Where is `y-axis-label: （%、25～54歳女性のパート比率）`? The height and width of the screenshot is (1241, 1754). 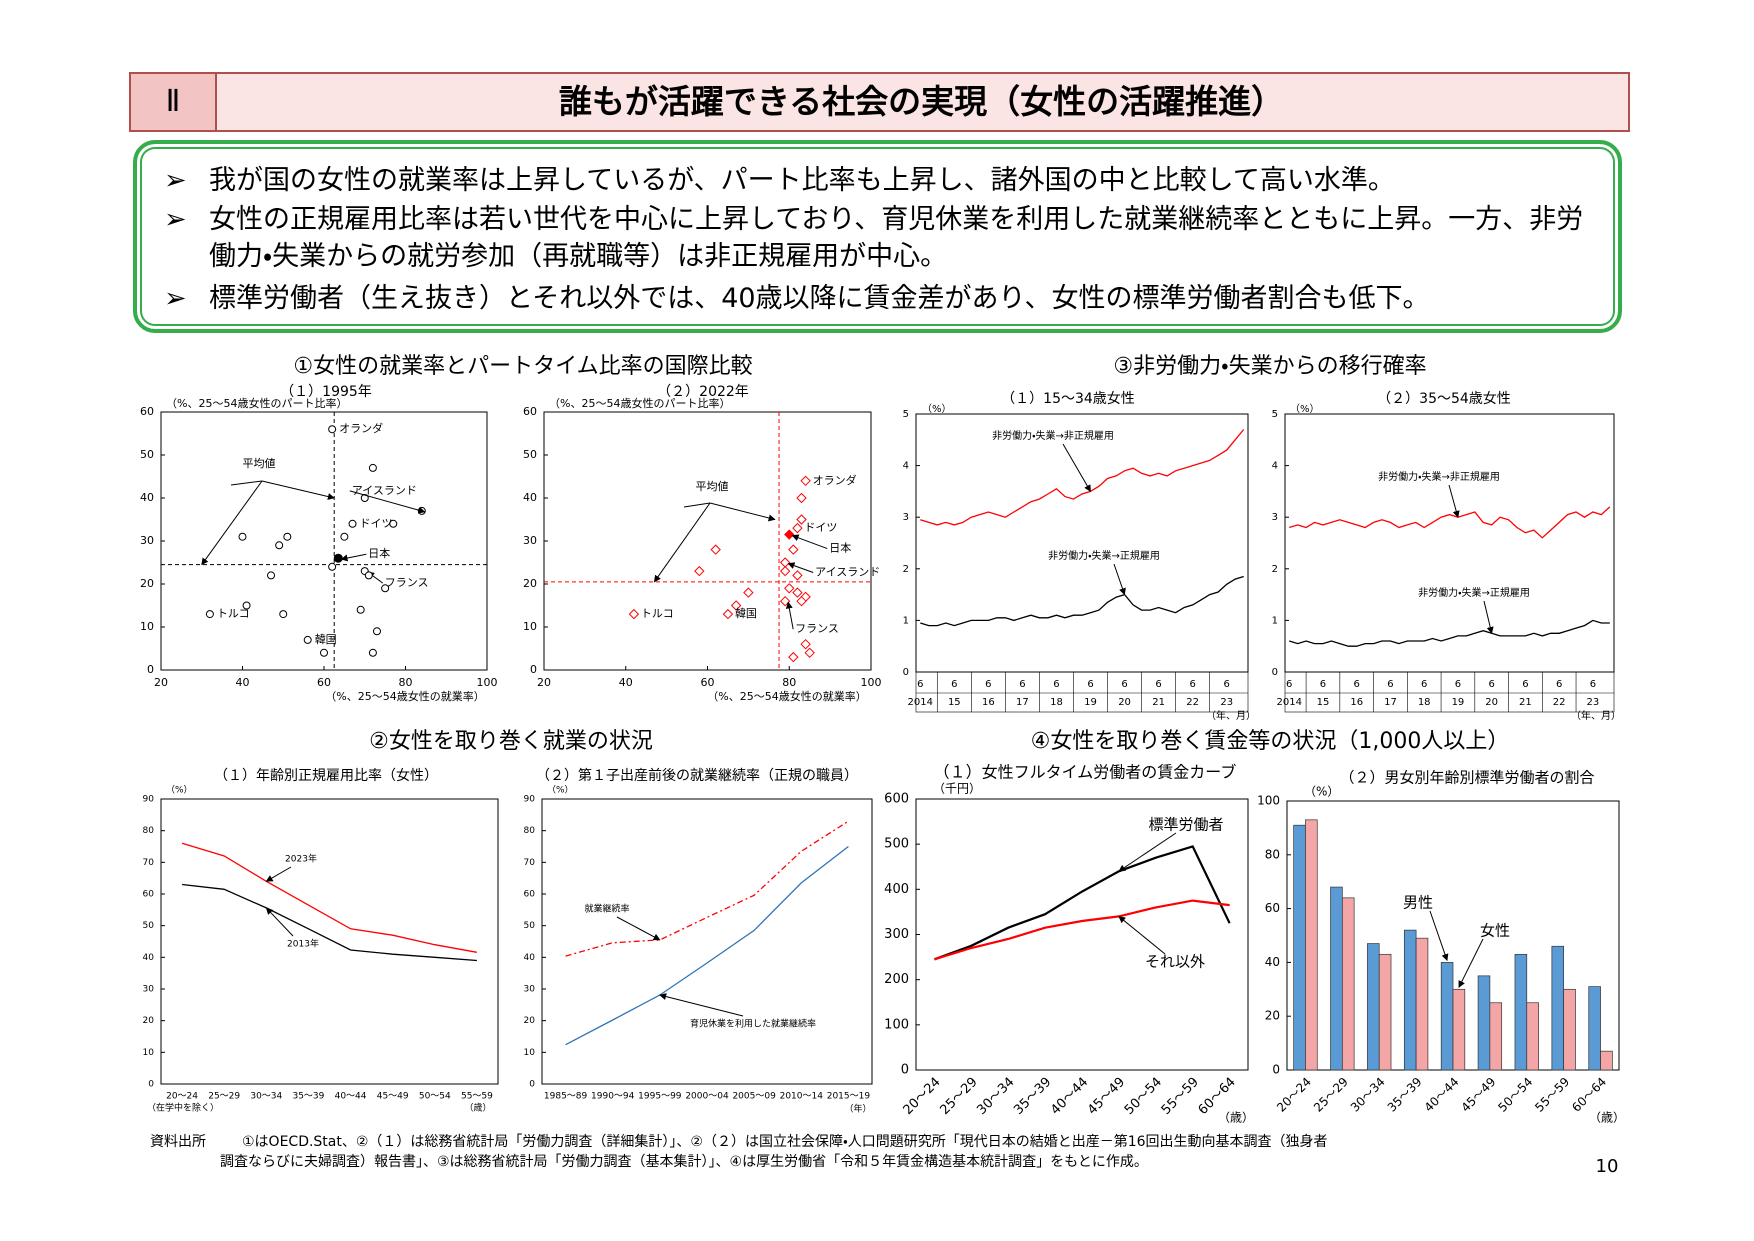 y-axis-label: （%、25～54歳女性のパート比率） is located at coordinates (256, 403).